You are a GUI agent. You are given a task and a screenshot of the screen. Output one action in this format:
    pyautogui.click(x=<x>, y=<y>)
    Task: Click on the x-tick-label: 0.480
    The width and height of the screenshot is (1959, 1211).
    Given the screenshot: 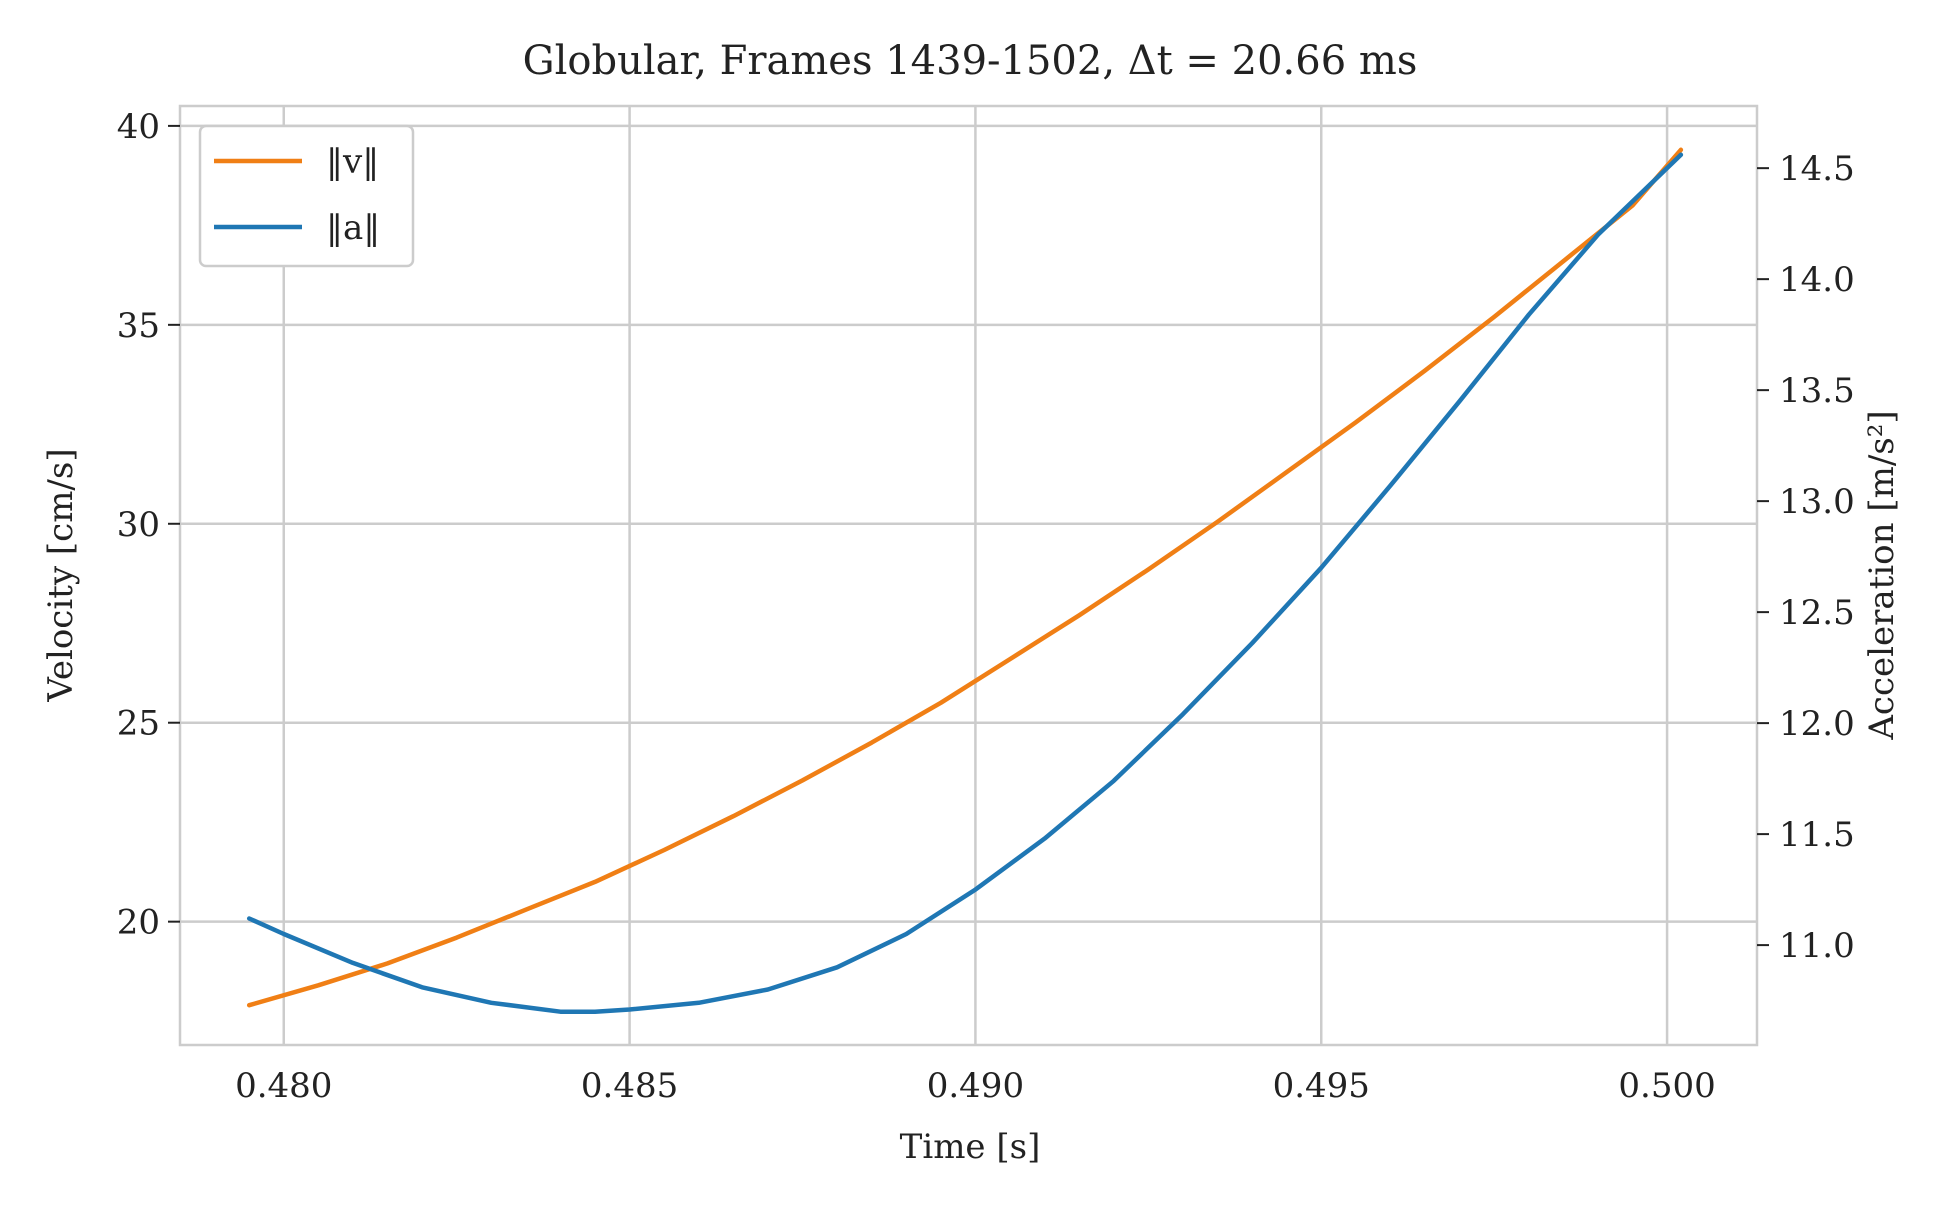 What is the action you would take?
    pyautogui.click(x=283, y=1086)
    